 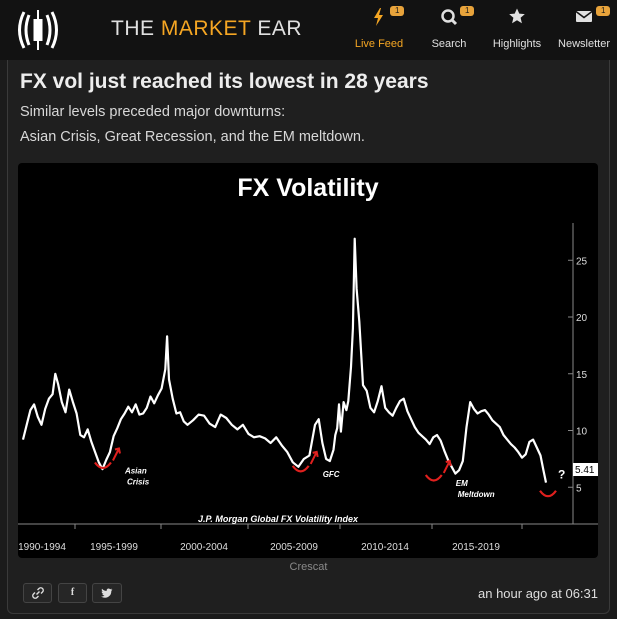 What do you see at coordinates (467, 11) in the screenshot?
I see `search-badge: 1` at bounding box center [467, 11].